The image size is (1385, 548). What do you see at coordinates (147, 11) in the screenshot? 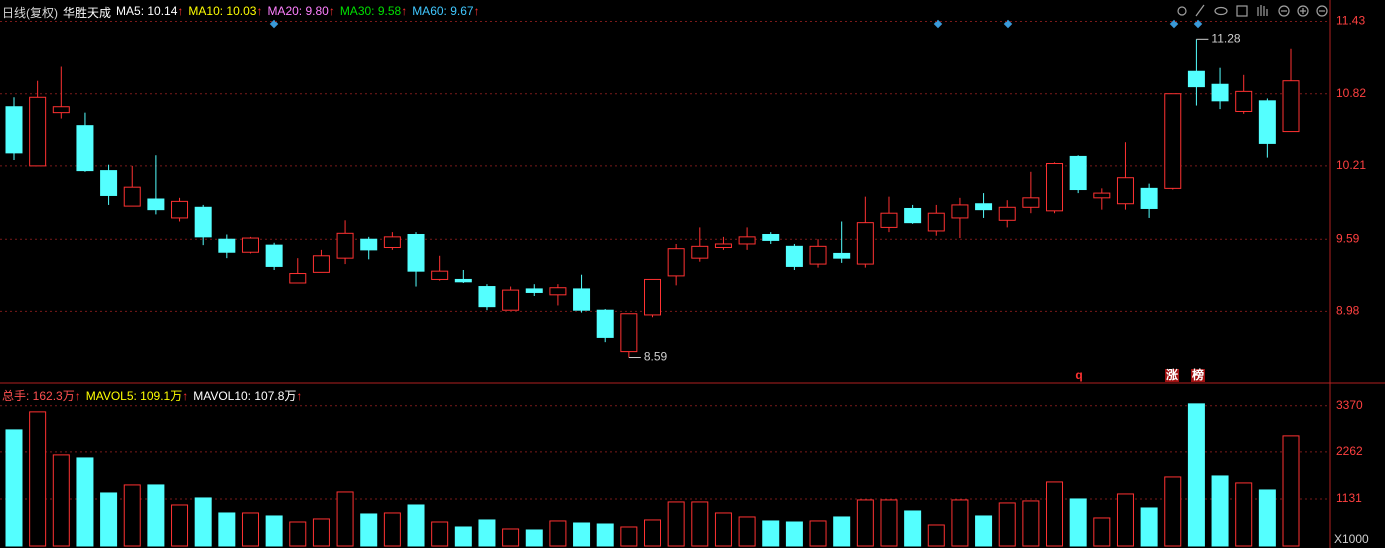
I see `legend-text: MA5: 10.14` at bounding box center [147, 11].